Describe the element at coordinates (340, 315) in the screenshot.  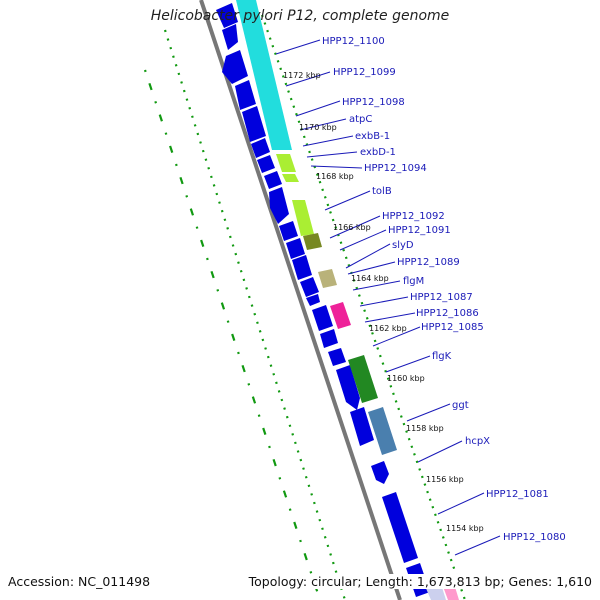
I see `feature-magenta` at that location.